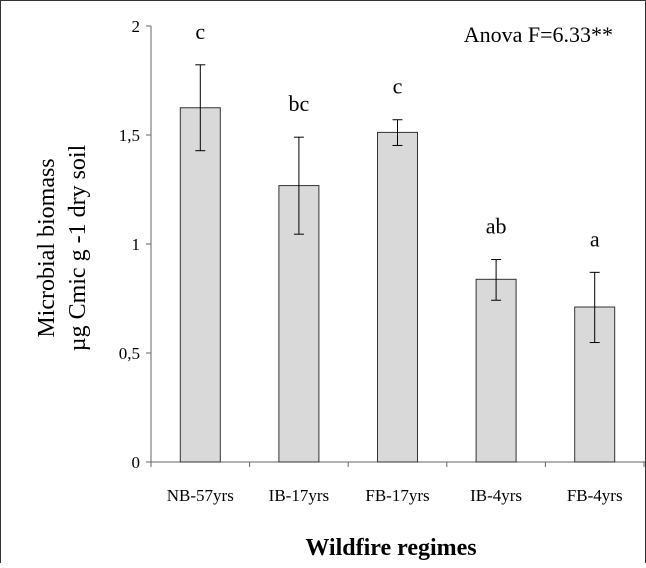 The width and height of the screenshot is (646, 568). I want to click on y-tick-label: 0,5, so click(129, 353).